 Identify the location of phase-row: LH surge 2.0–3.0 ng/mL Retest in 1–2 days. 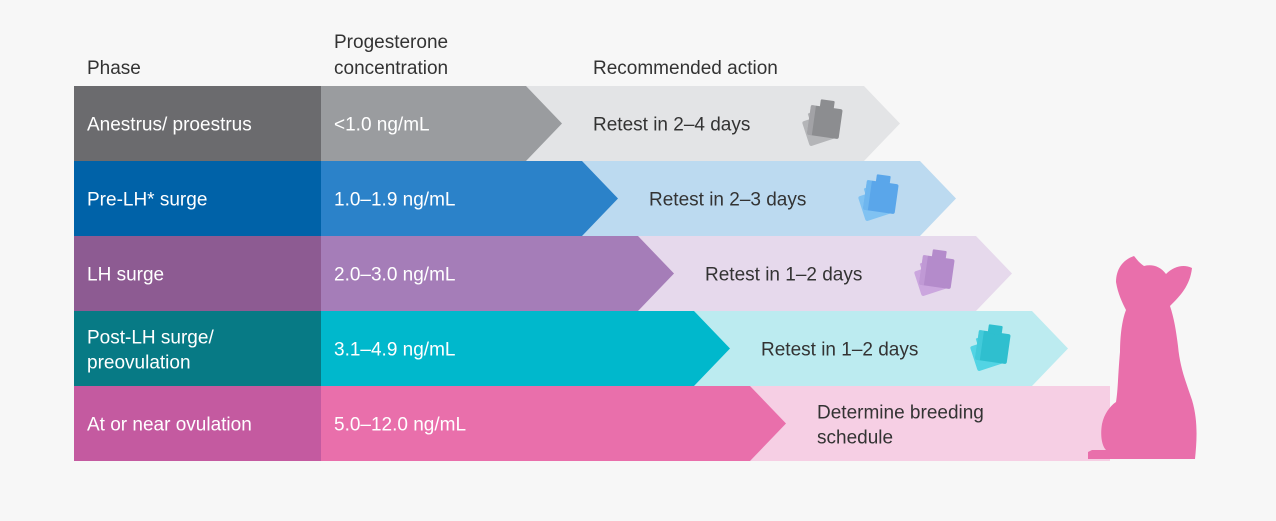
(543, 273).